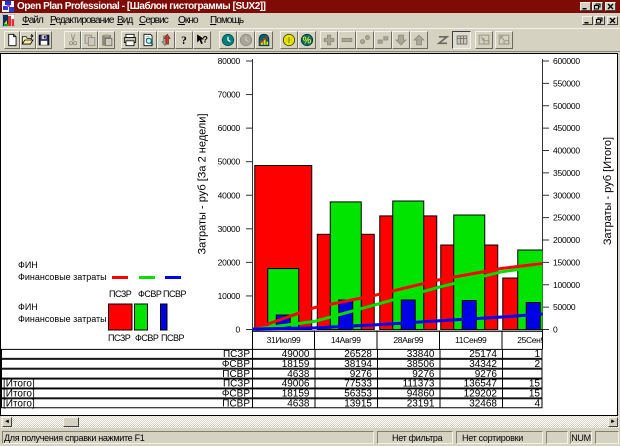 Image resolution: width=620 pixels, height=446 pixels. Describe the element at coordinates (566, 262) in the screenshot. I see `svg-text: 150000` at that location.